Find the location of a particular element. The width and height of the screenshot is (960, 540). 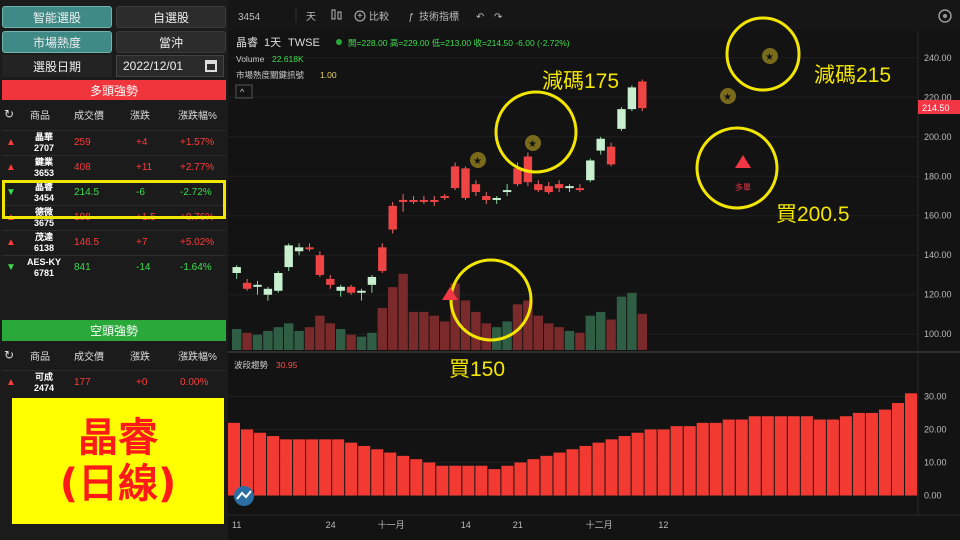

osc-axis-label: 20.00 is located at coordinates (935, 429).